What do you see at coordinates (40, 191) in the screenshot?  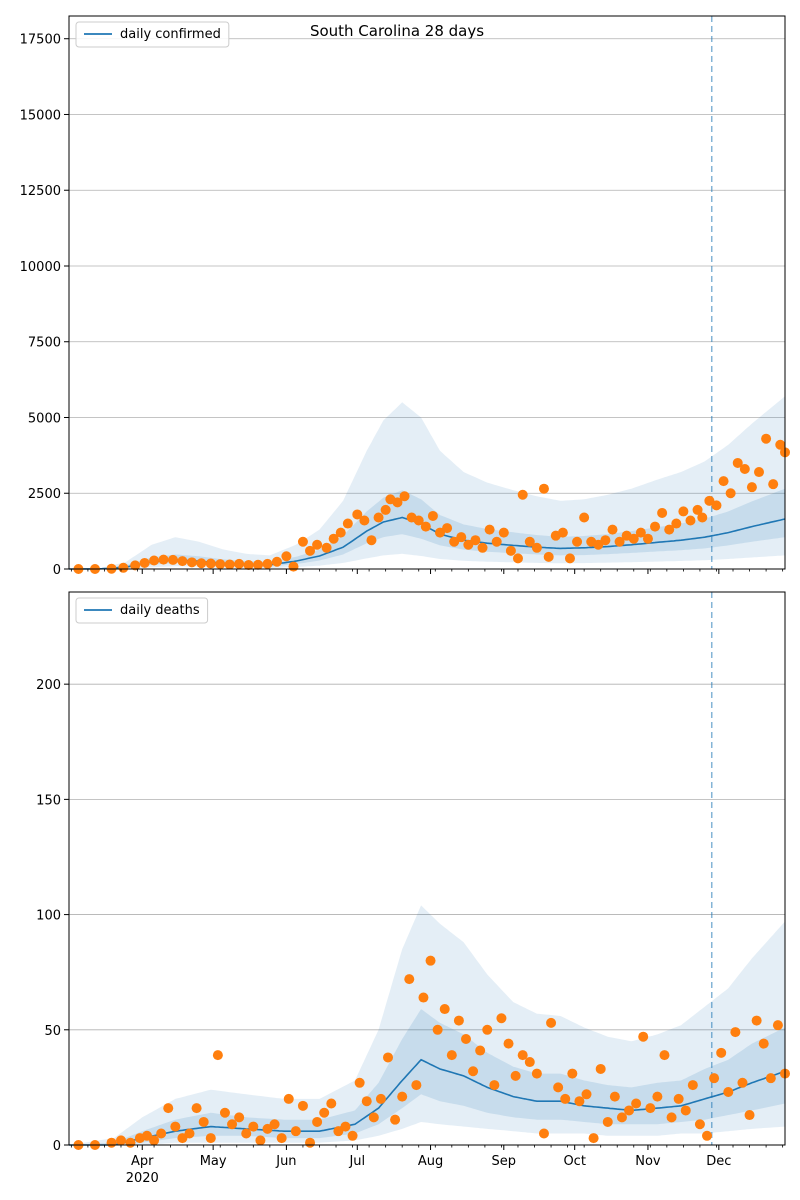 I see `y-tick-label: 12500` at bounding box center [40, 191].